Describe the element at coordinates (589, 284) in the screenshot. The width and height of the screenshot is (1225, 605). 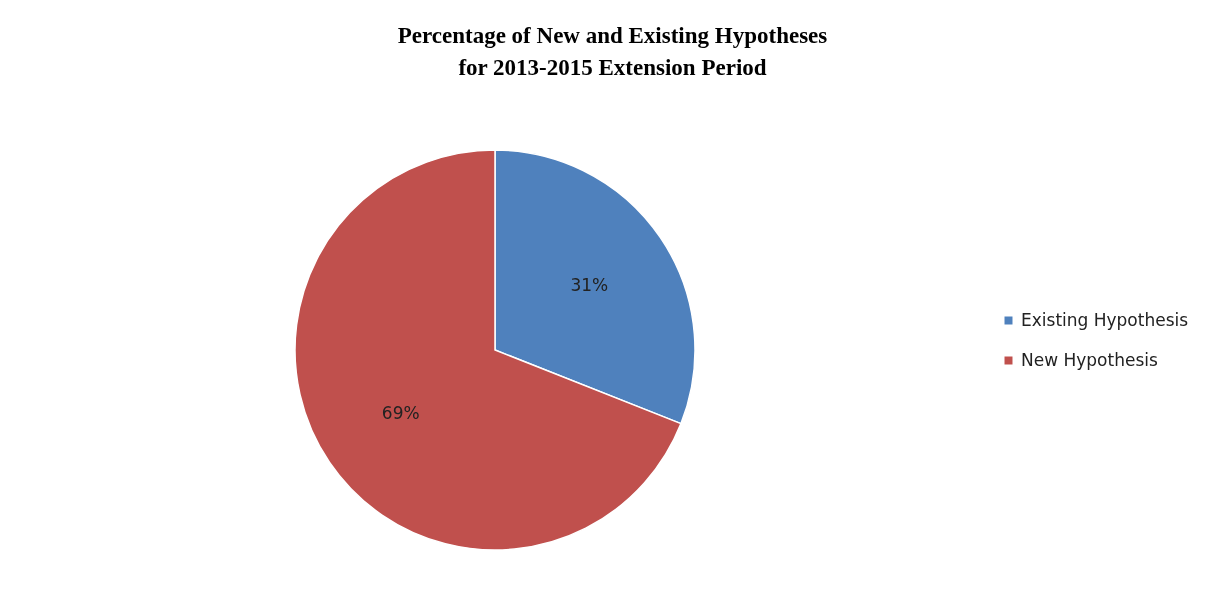
I see `data-label: 31%` at that location.